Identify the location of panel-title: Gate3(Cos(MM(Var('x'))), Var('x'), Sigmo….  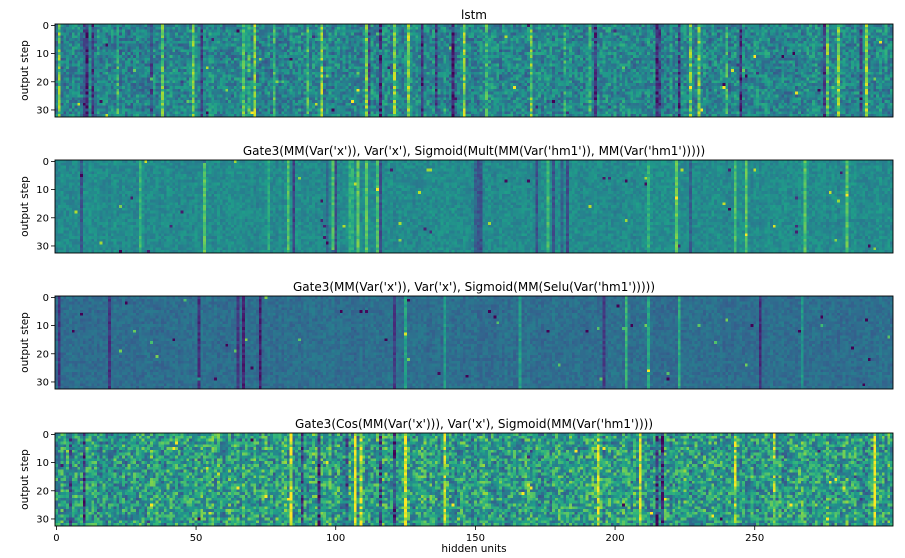
(474, 424).